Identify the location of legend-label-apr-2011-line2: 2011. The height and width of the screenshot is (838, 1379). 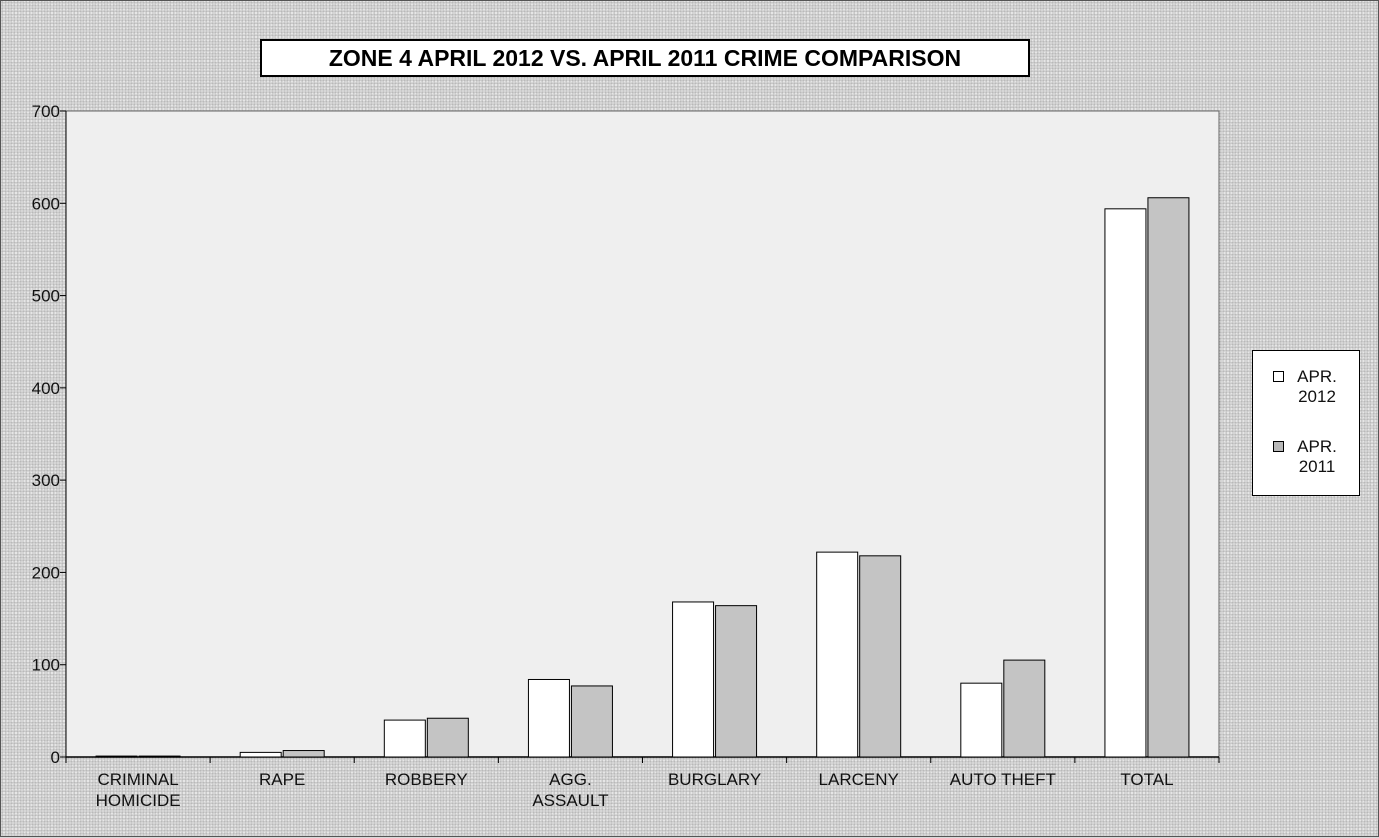
(1317, 466).